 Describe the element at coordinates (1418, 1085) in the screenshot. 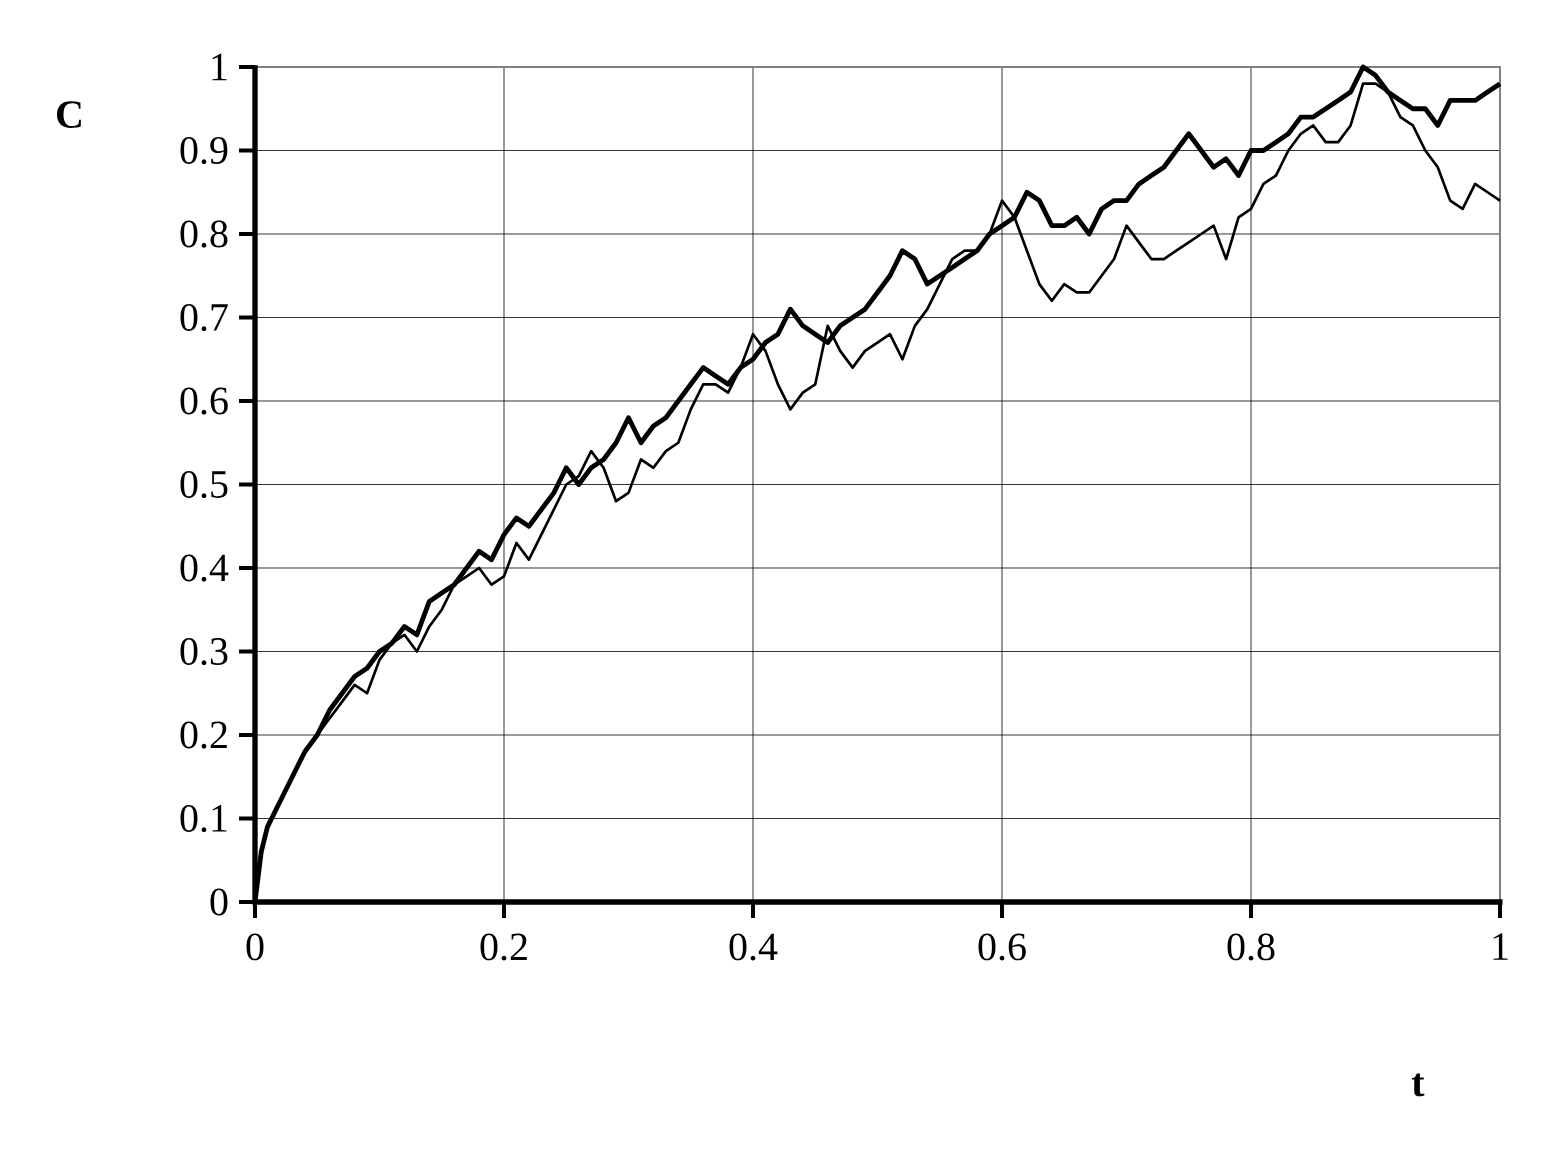

I see `x-axis-title: t` at that location.